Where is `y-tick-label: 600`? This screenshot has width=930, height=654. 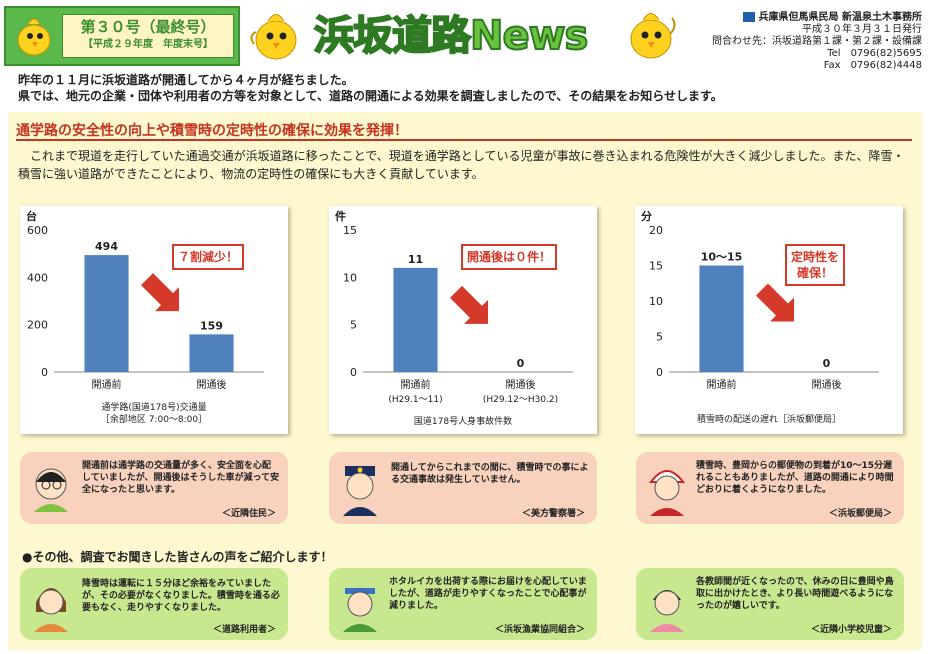 y-tick-label: 600 is located at coordinates (37, 230).